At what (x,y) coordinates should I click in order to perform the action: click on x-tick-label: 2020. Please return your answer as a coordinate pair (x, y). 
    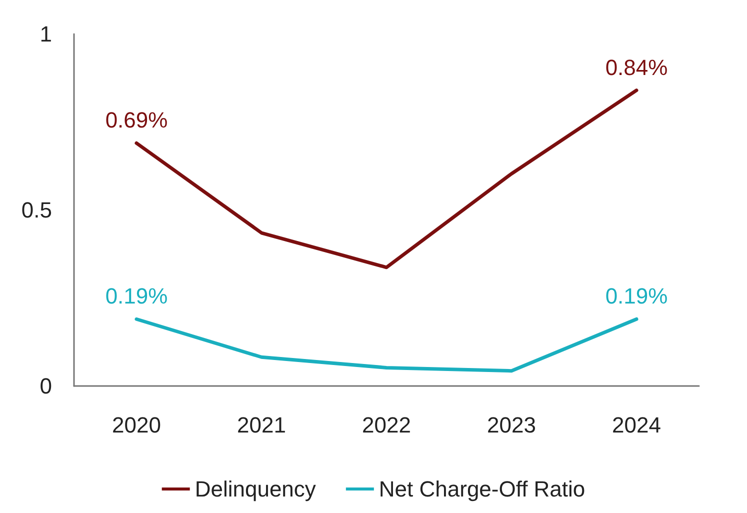
    Looking at the image, I should click on (136, 425).